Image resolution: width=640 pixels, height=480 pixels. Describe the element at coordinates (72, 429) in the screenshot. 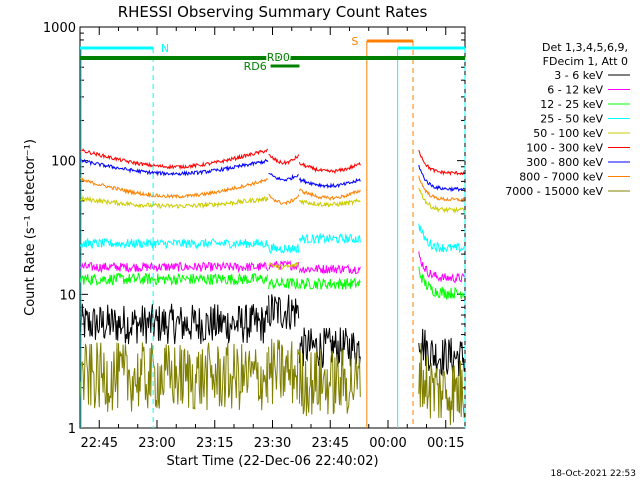

I see `y-tick-label: 1` at that location.